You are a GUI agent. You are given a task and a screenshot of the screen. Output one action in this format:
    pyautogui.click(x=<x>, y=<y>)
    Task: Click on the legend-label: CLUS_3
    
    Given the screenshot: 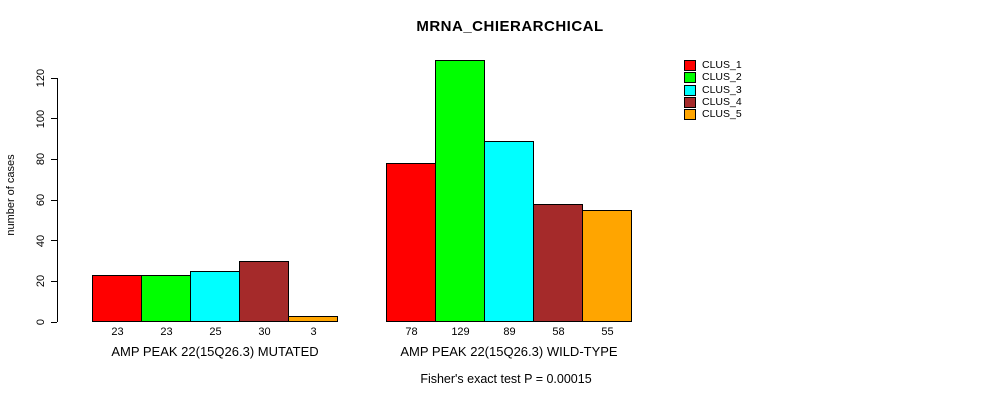 What is the action you would take?
    pyautogui.click(x=722, y=89)
    